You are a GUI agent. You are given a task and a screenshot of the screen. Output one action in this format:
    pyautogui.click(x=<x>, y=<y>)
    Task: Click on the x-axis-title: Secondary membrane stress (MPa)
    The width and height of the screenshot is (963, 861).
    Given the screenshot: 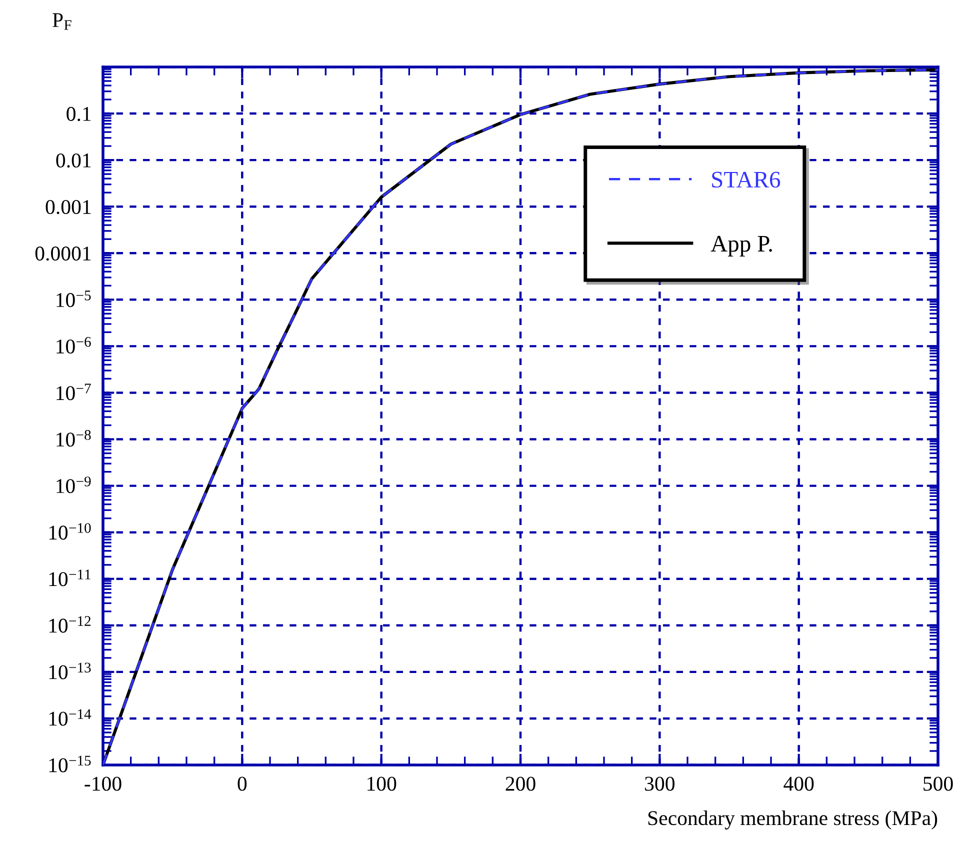 What is the action you would take?
    pyautogui.click(x=793, y=820)
    